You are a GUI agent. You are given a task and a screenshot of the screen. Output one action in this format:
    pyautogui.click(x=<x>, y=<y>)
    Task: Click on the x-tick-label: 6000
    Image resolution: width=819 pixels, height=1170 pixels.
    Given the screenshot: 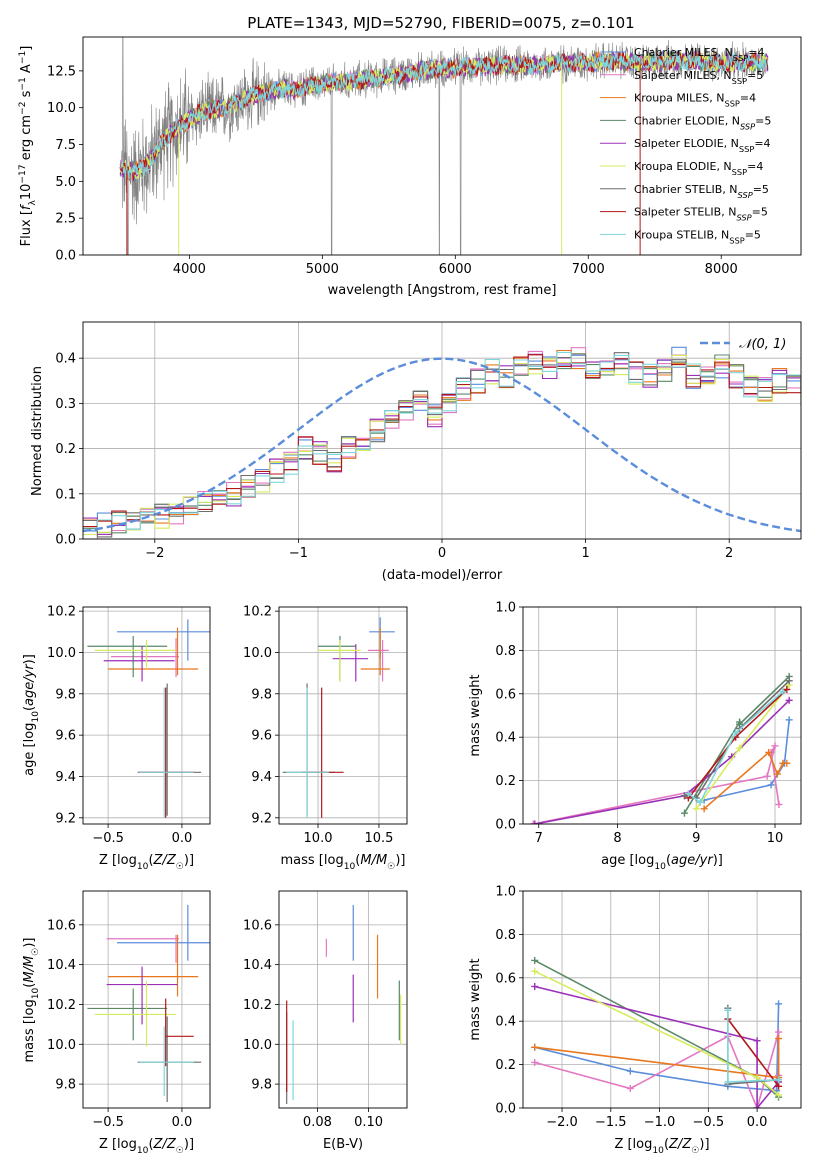 What is the action you would take?
    pyautogui.click(x=455, y=269)
    